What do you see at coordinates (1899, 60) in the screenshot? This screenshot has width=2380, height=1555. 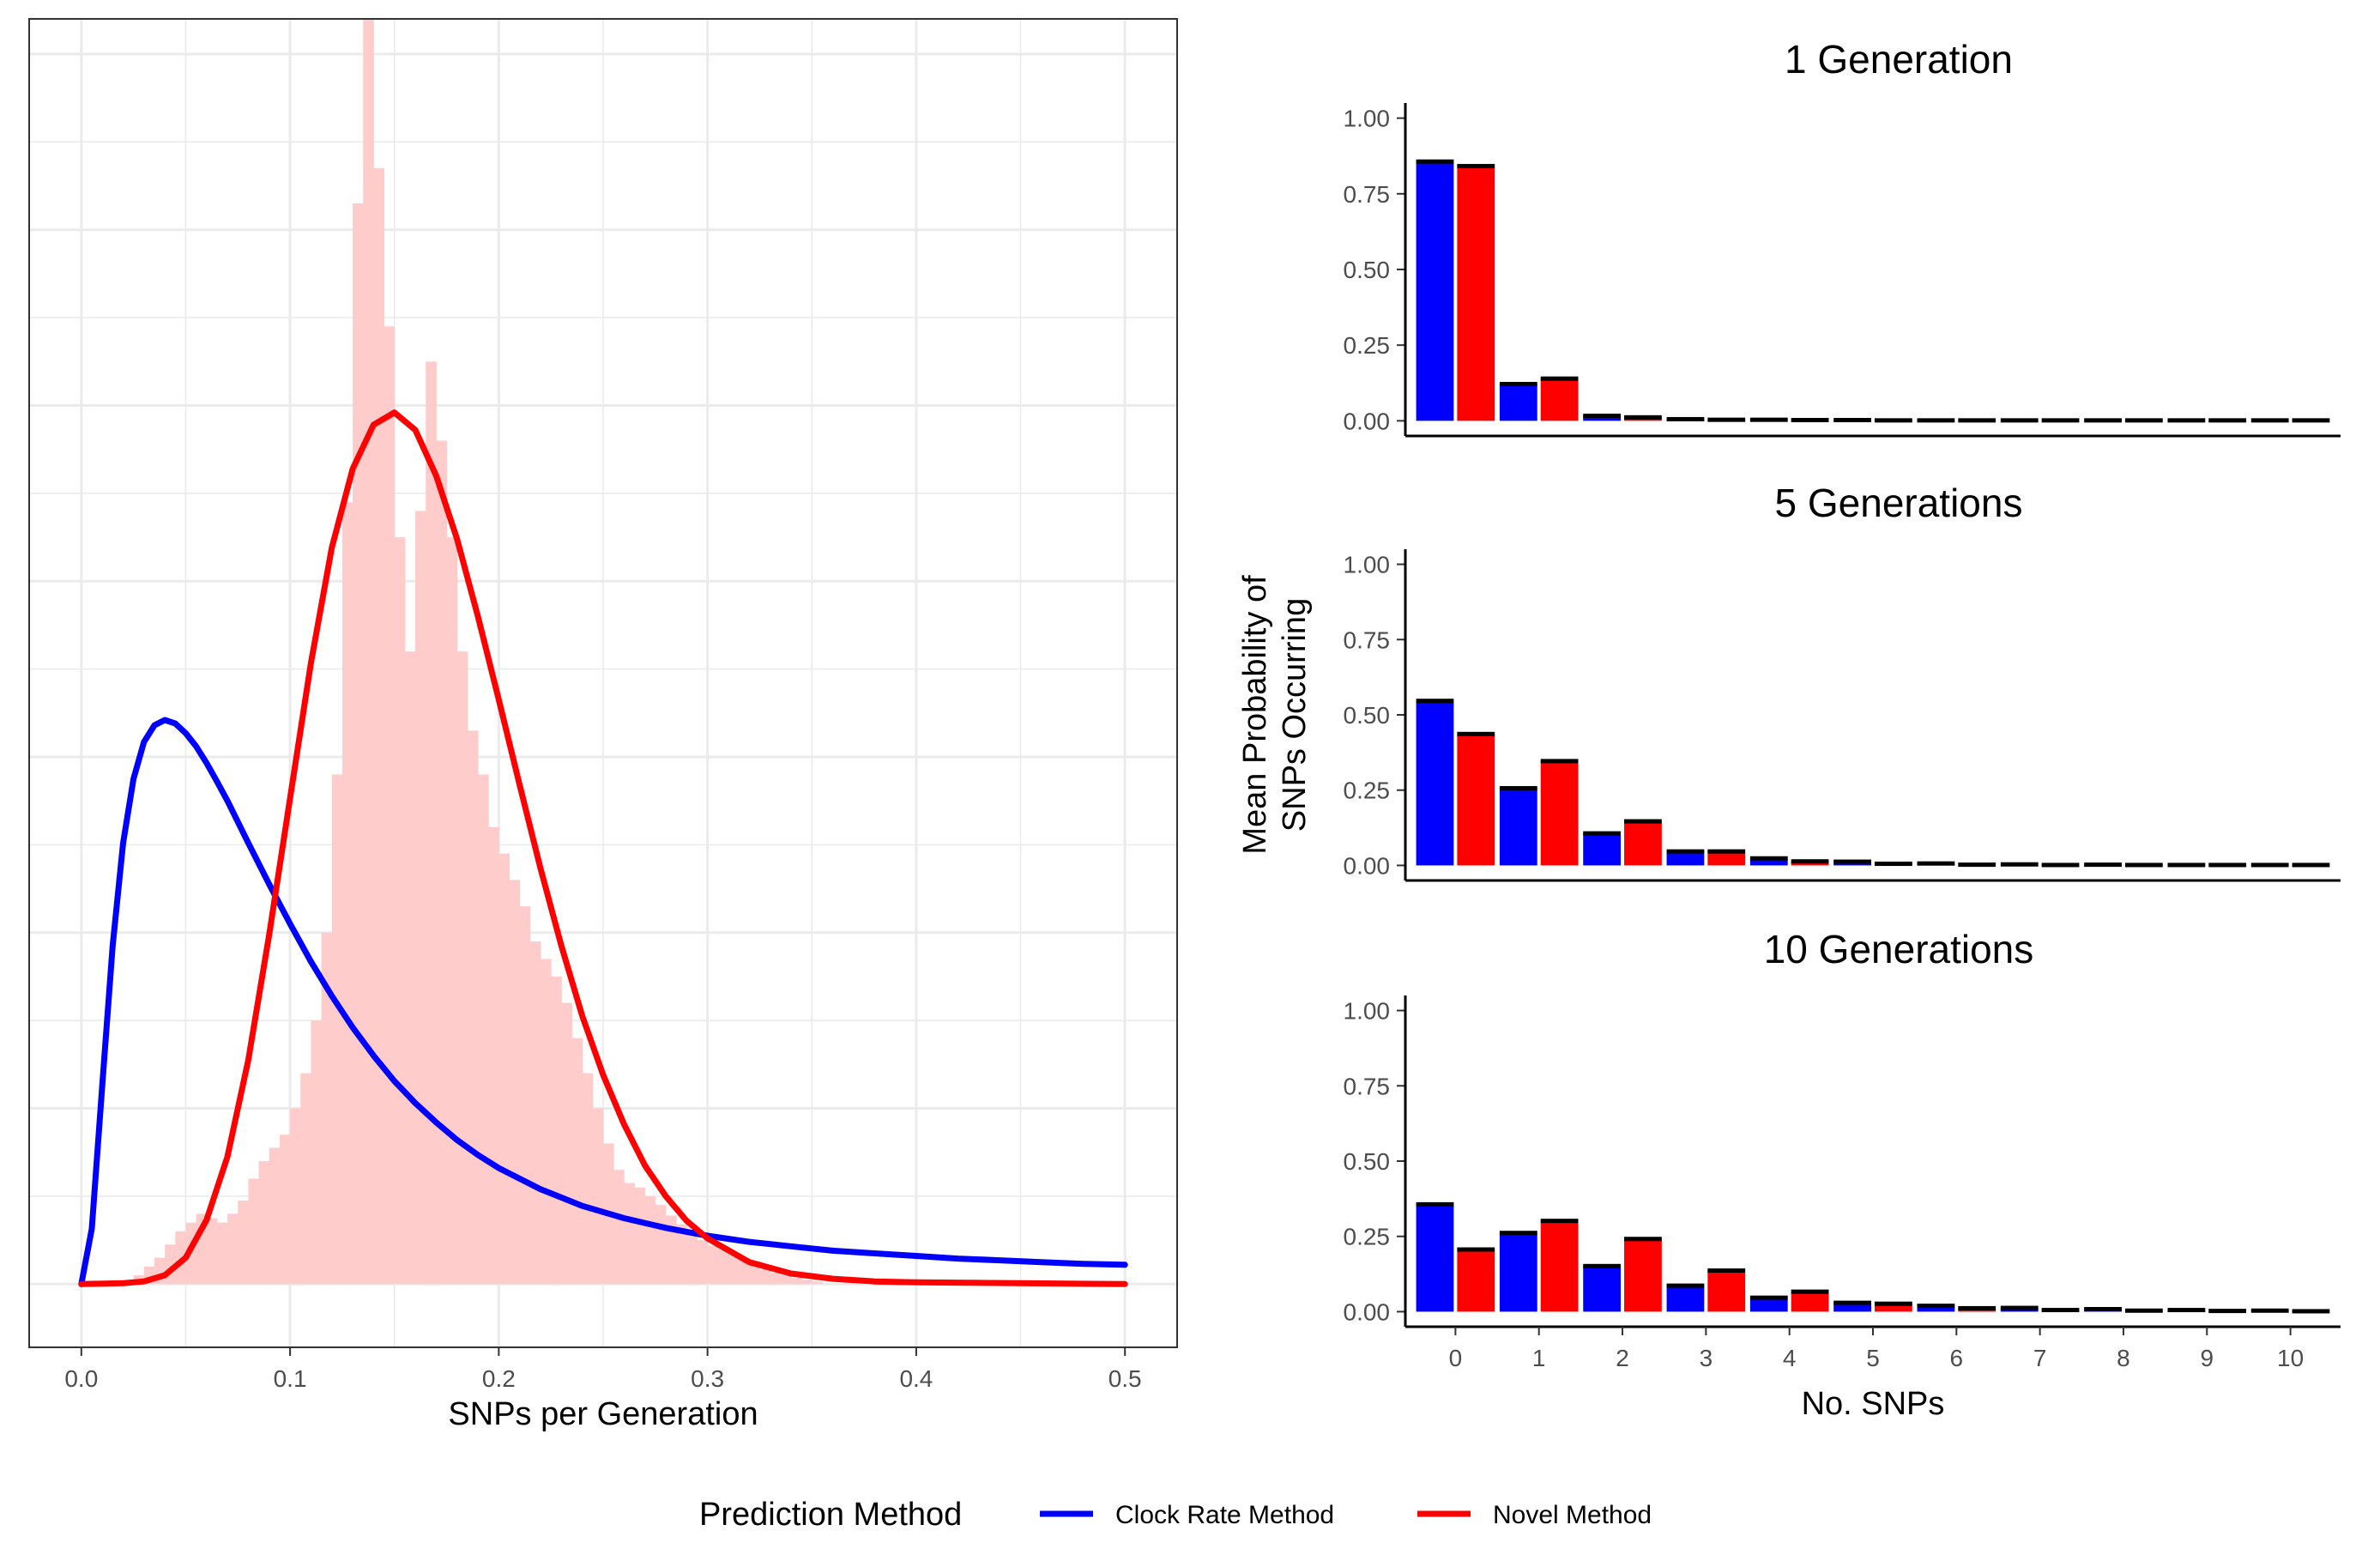 I see `facet-title: 1 Generation` at bounding box center [1899, 60].